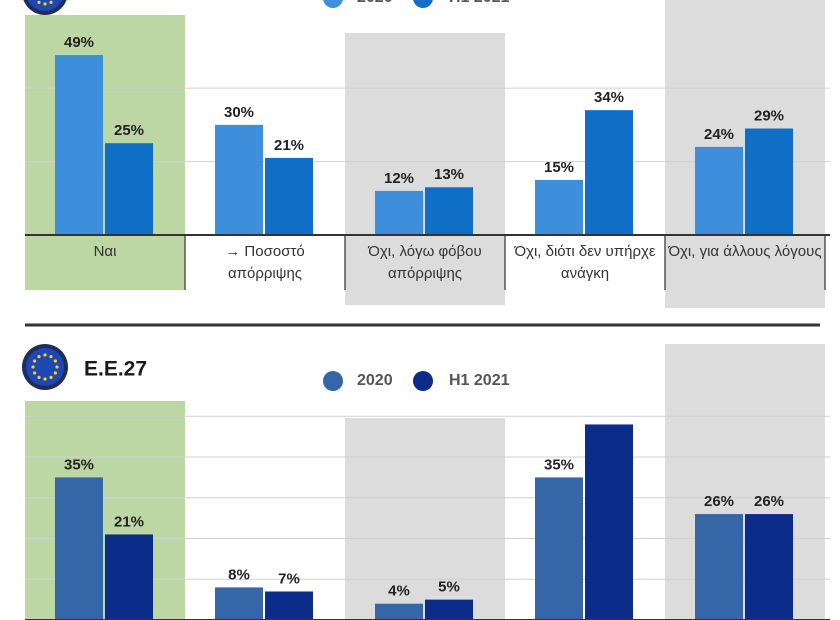 The height and width of the screenshot is (620, 840). Describe the element at coordinates (559, 167) in the screenshot. I see `value-label: 15%` at that location.